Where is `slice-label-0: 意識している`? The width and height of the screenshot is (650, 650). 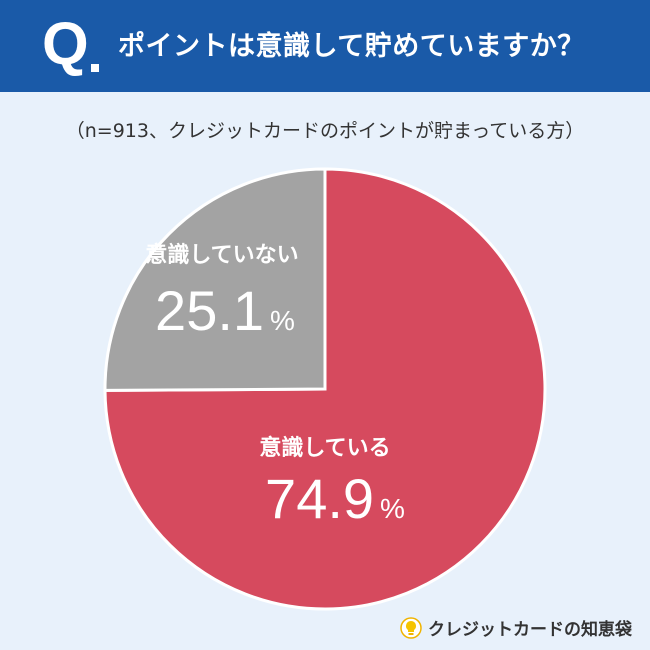
slice-label-0: 意識している is located at coordinates (324, 448).